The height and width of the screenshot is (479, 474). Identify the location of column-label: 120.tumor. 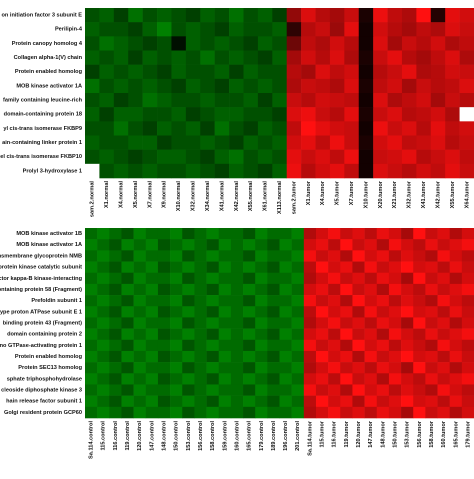
(359, 434).